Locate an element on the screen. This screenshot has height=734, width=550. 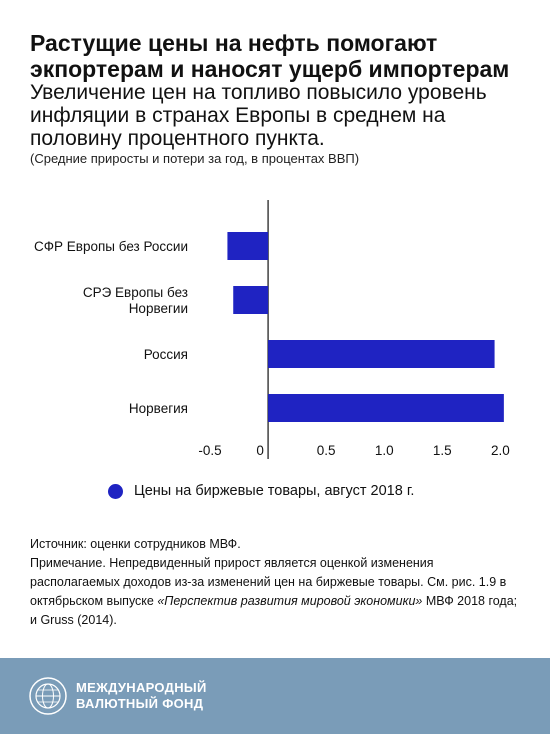
note-suffix: МВФ 2018 года; и Gruss (2014). is located at coordinates (274, 610).